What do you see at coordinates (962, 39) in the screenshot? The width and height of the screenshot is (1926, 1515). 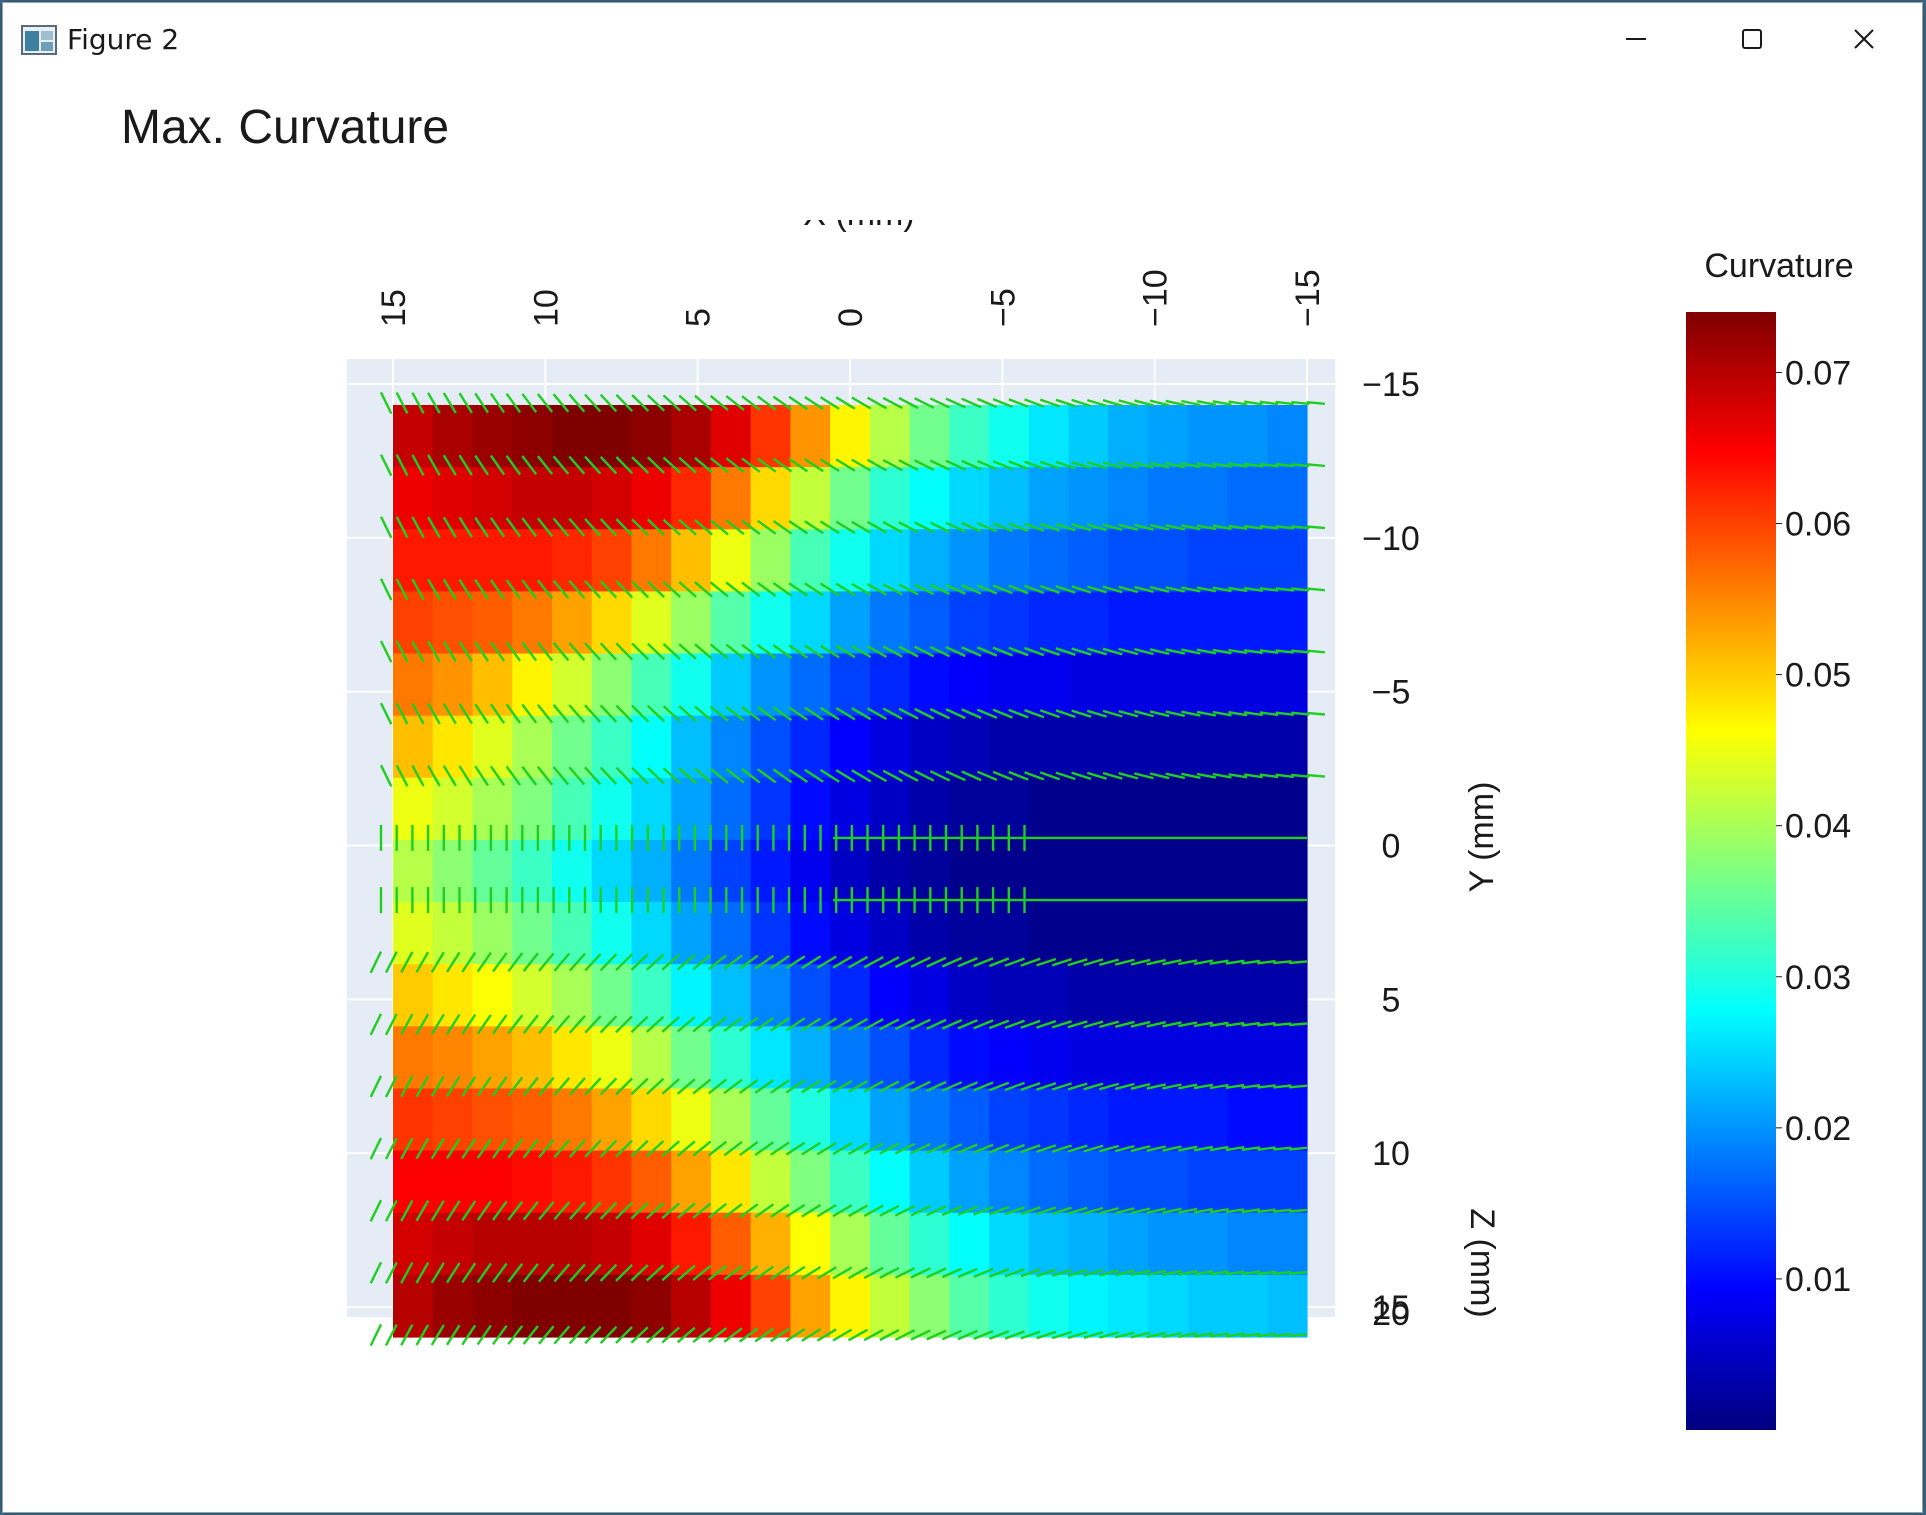 I see `title-bar: Figure 2` at bounding box center [962, 39].